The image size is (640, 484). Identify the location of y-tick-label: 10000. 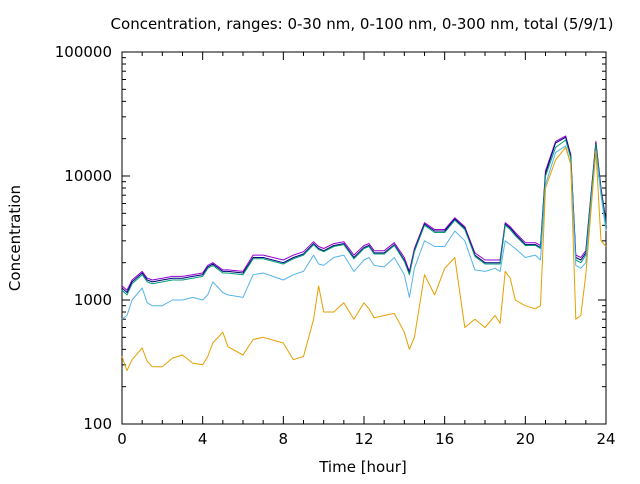
(88, 176).